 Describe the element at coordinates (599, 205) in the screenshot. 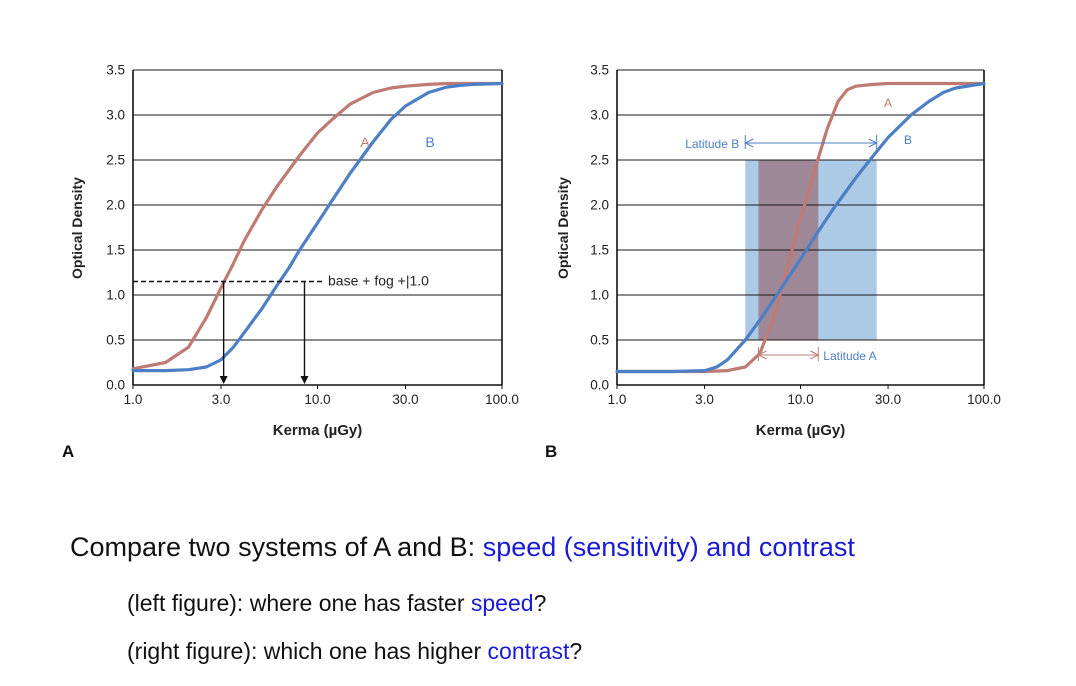

I see `y-tick-label-b-2.0: 2.0` at that location.